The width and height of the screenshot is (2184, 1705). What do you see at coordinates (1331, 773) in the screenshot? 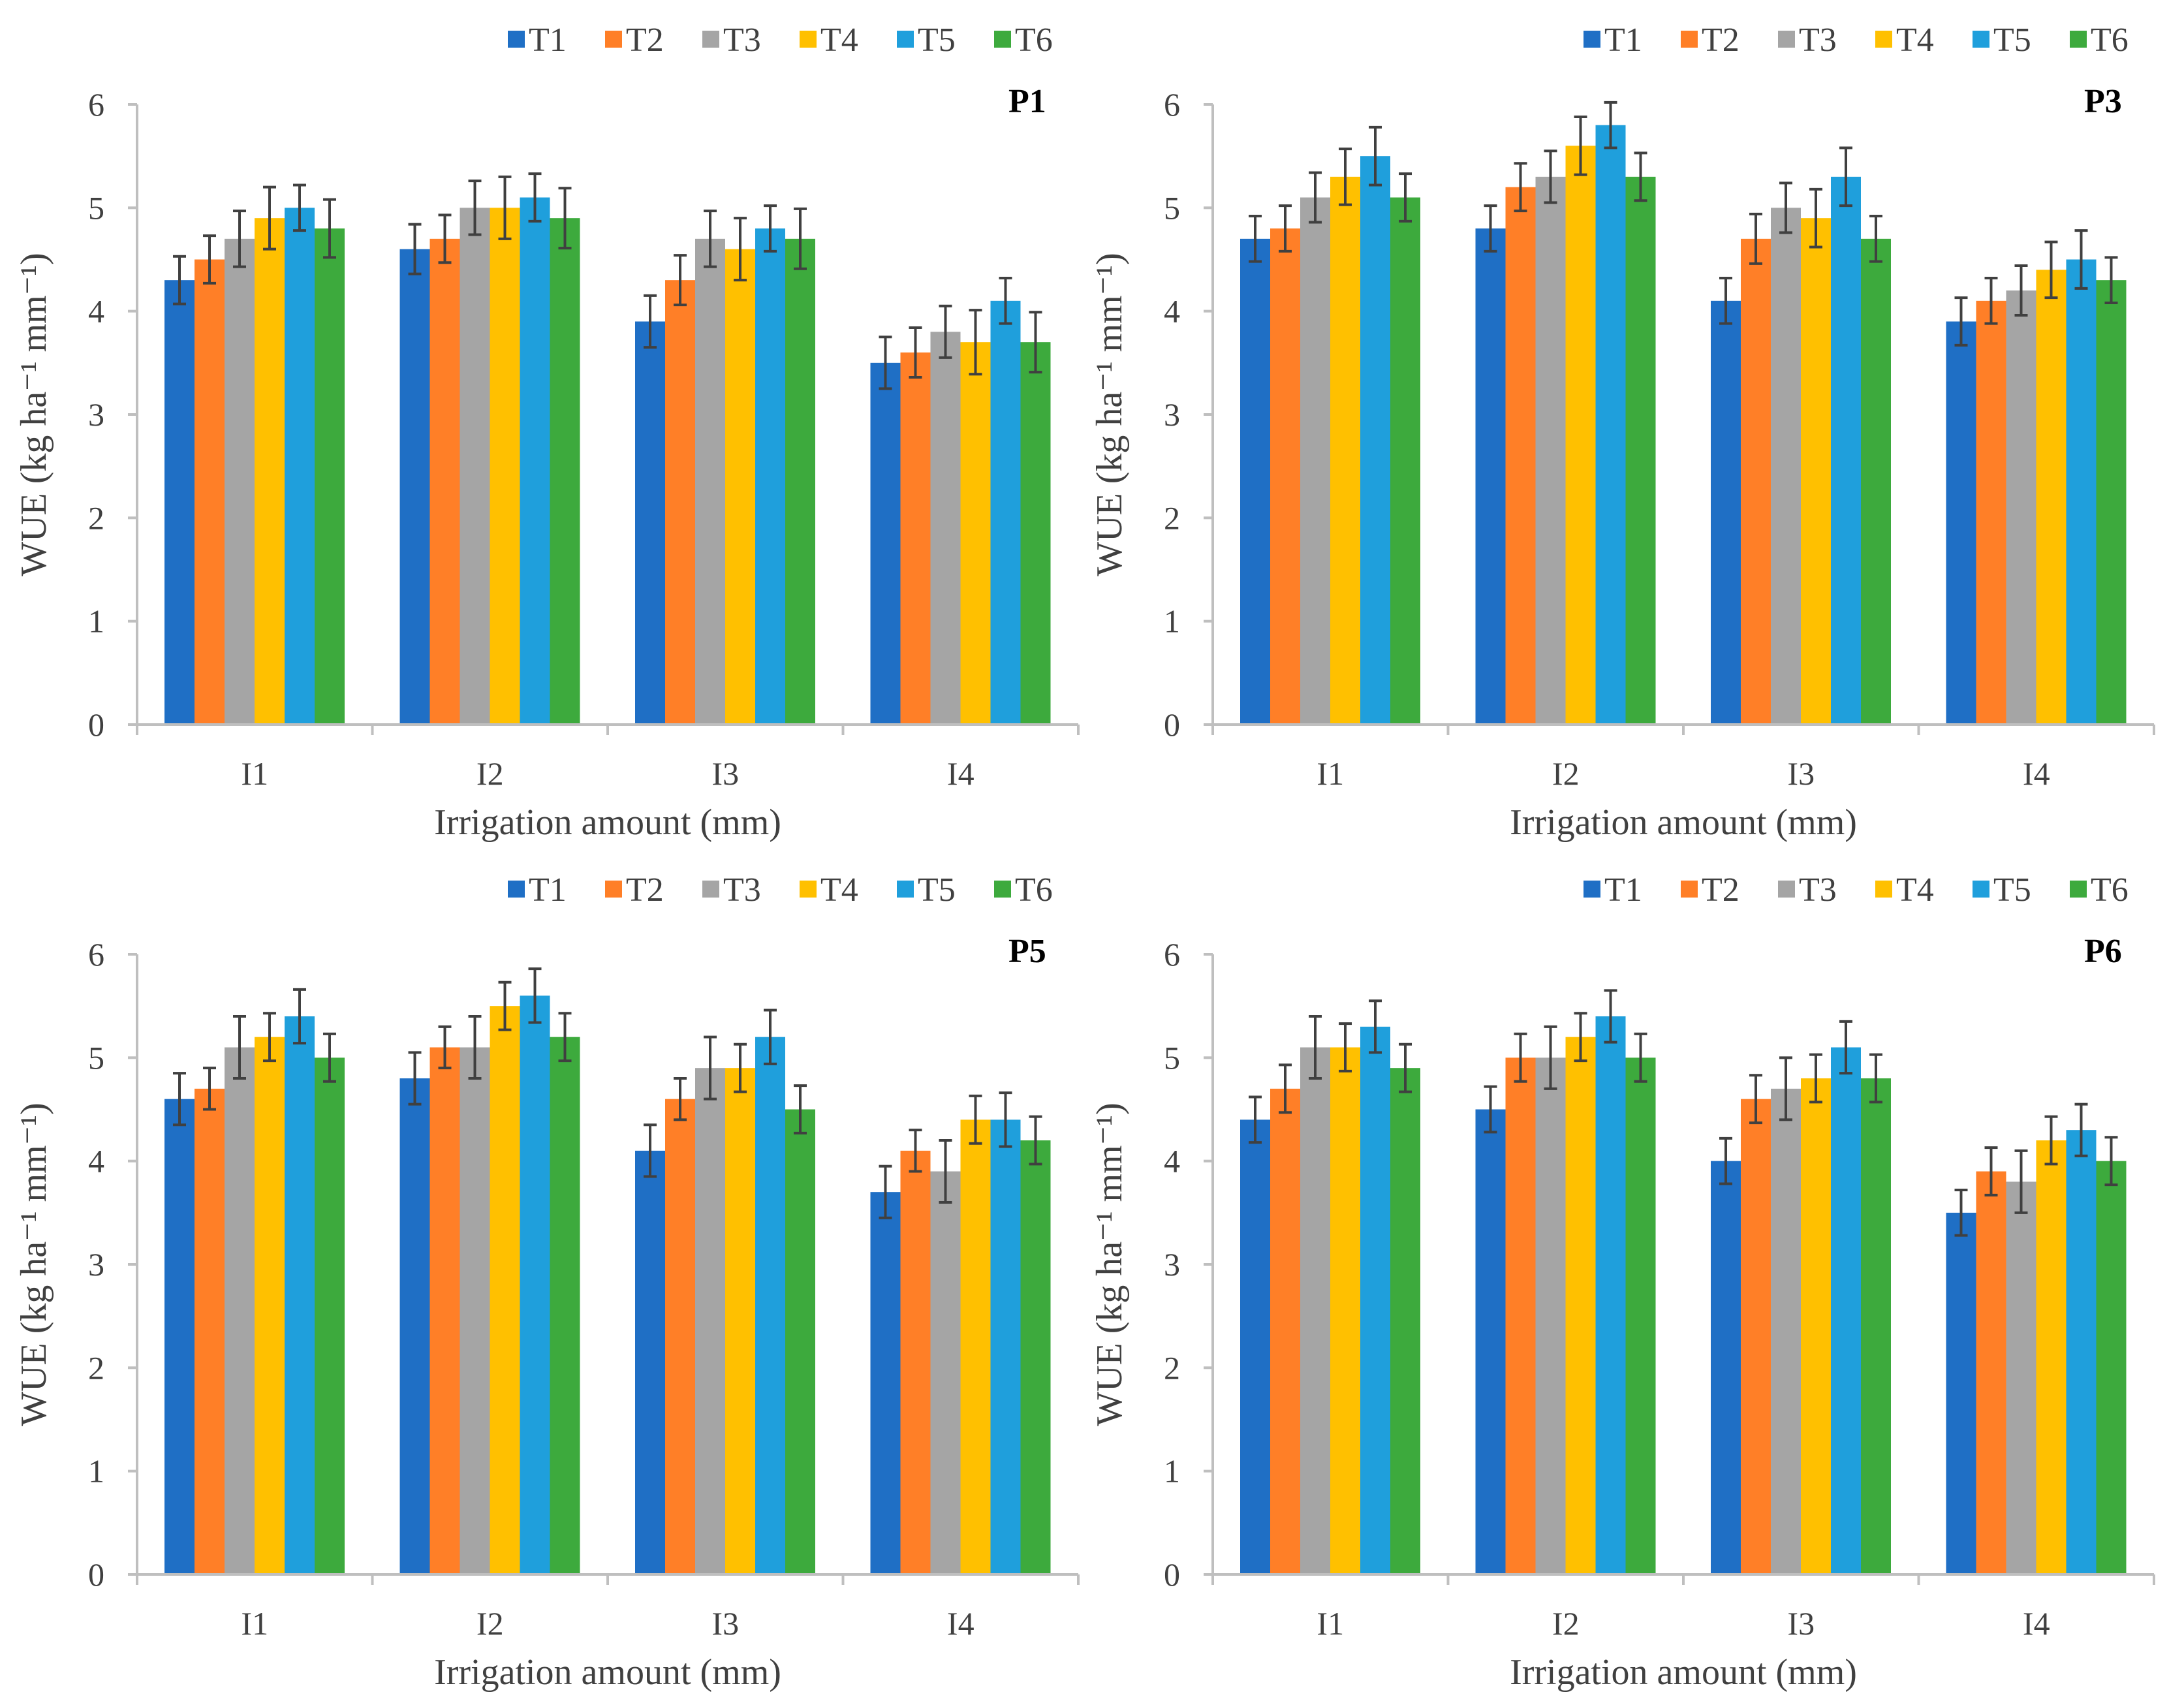
I see `x-tick-label: I1` at bounding box center [1331, 773].